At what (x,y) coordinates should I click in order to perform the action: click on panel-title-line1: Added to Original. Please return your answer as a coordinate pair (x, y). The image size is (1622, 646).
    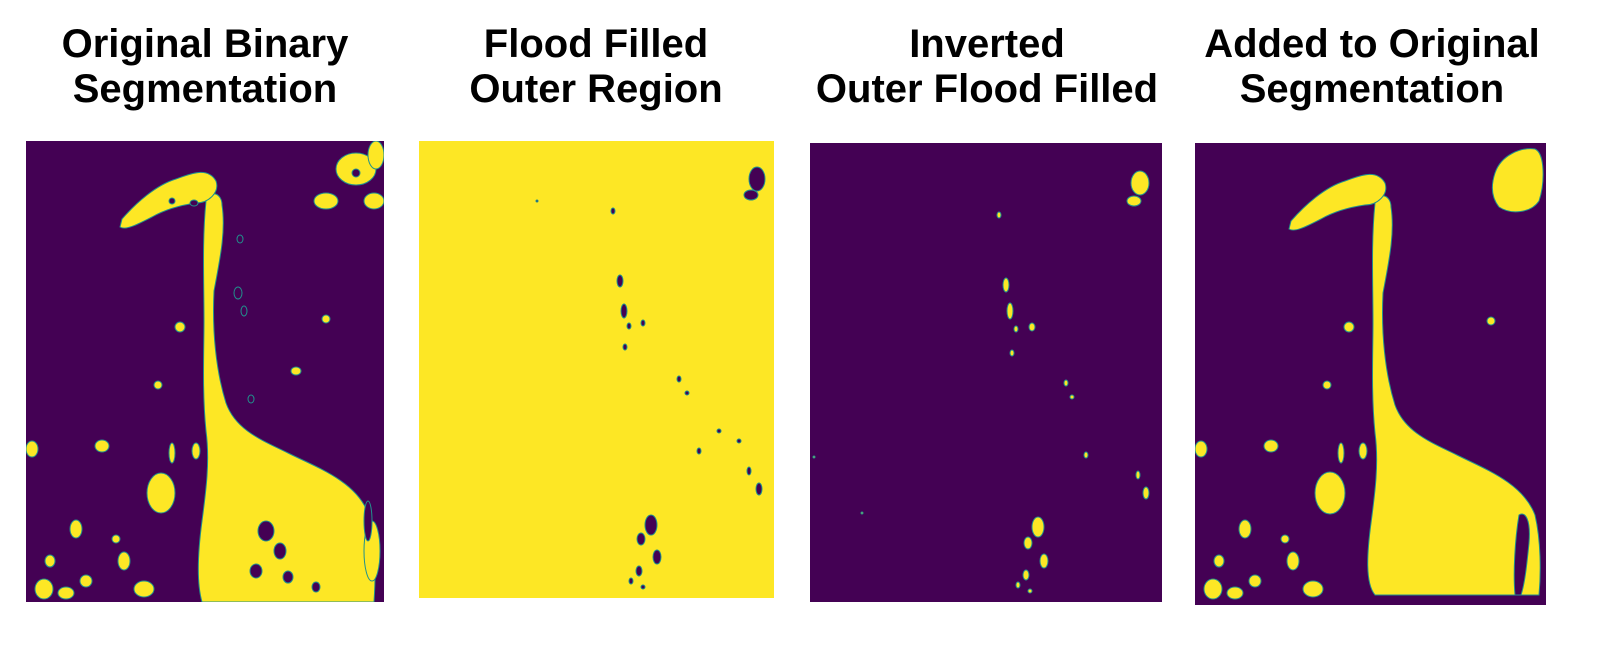
    Looking at the image, I should click on (1372, 44).